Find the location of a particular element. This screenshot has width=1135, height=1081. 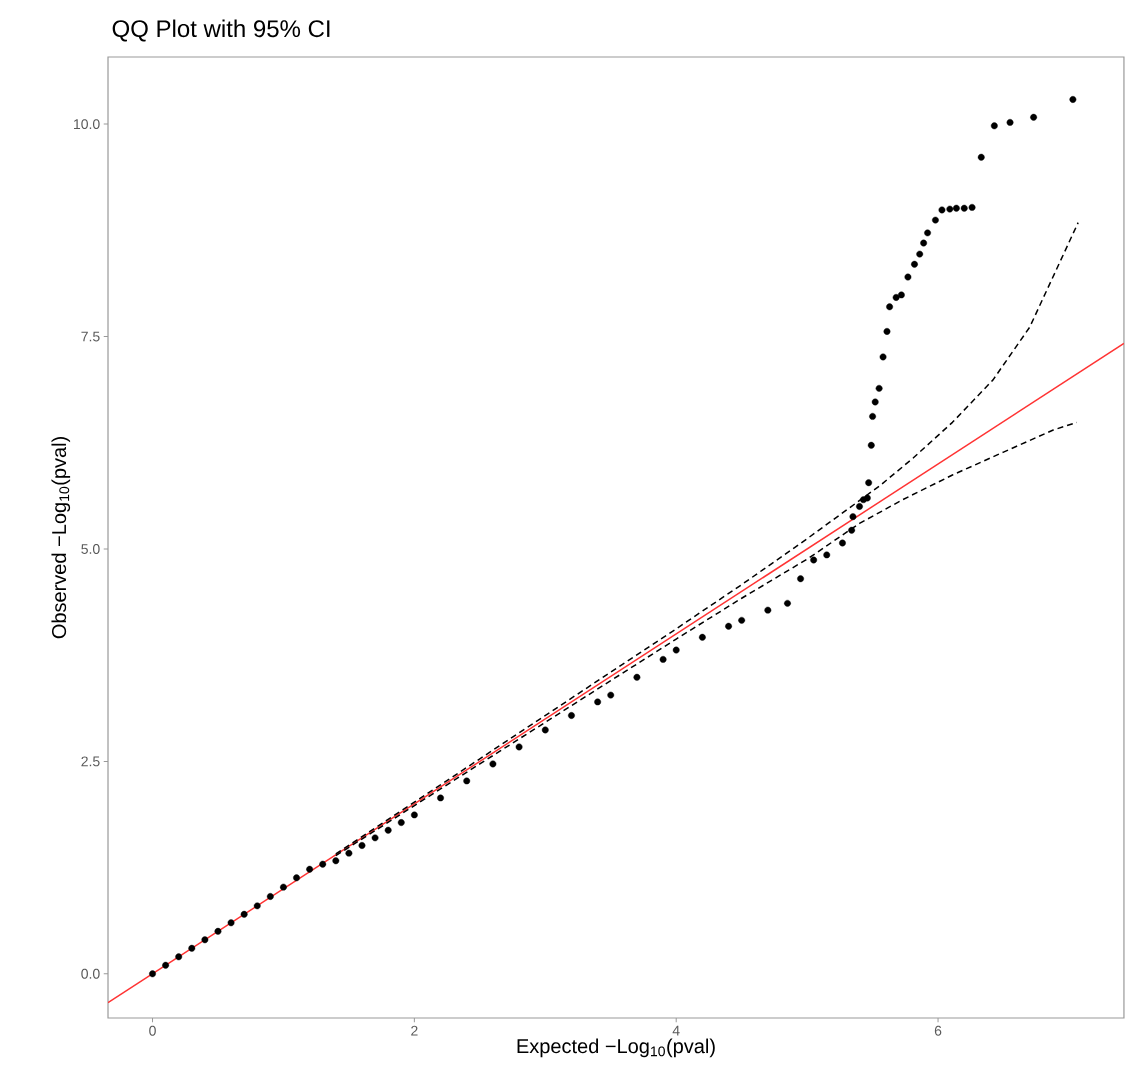

x-axis-title: Expected −Log$_{10}$(pval) is located at coordinates (616, 1048).